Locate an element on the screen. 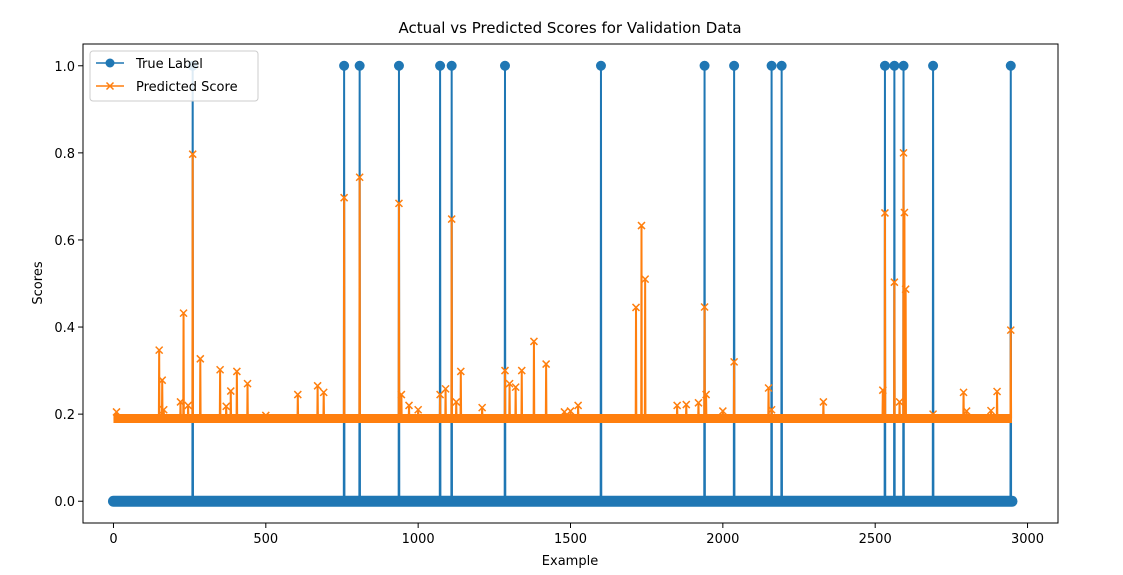 The width and height of the screenshot is (1123, 575). legend-item-predicted-score: Predicted Score is located at coordinates (167, 87).